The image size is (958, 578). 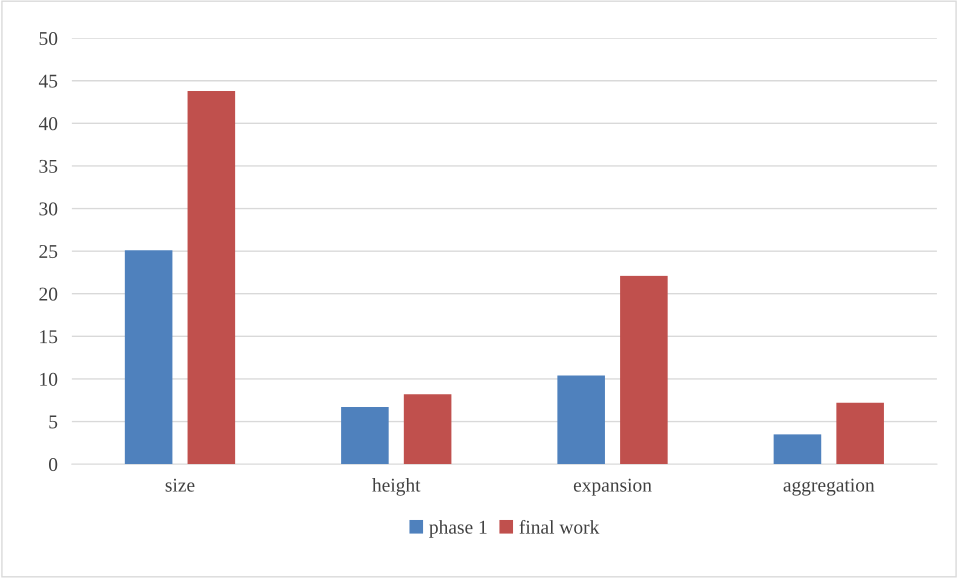 I want to click on x-tick-label: aggregation, so click(x=829, y=487).